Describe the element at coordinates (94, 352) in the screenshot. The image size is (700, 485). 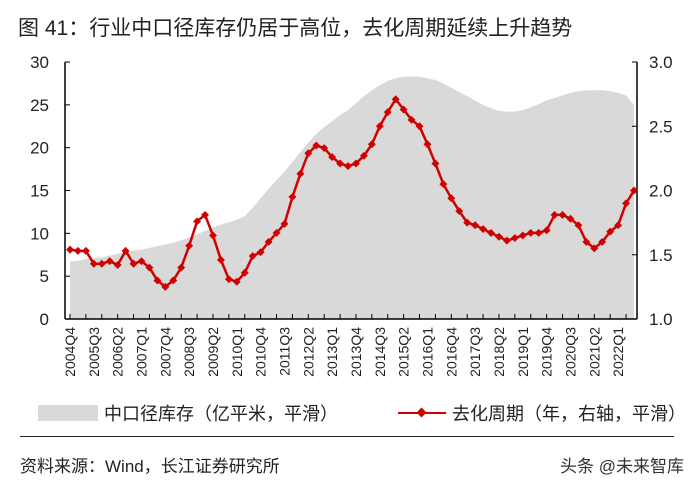
I see `x-tick-label: 2005Q3` at that location.